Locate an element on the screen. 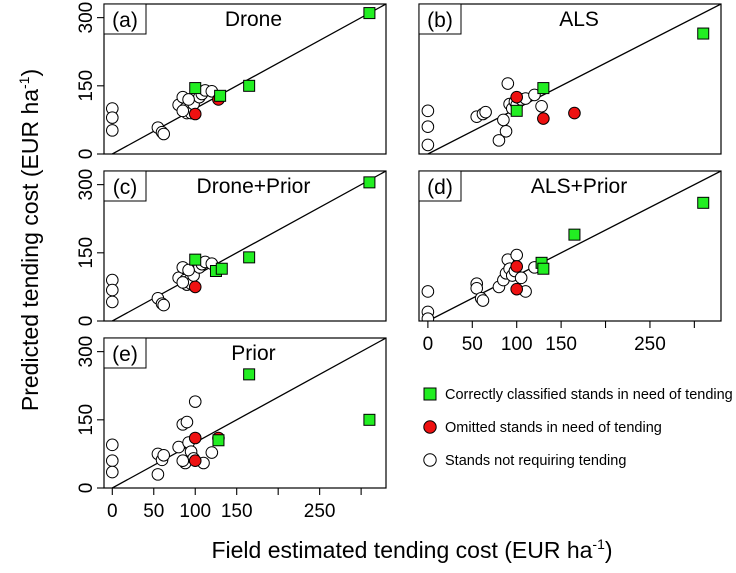  panel-tag: (a) is located at coordinates (125, 20).